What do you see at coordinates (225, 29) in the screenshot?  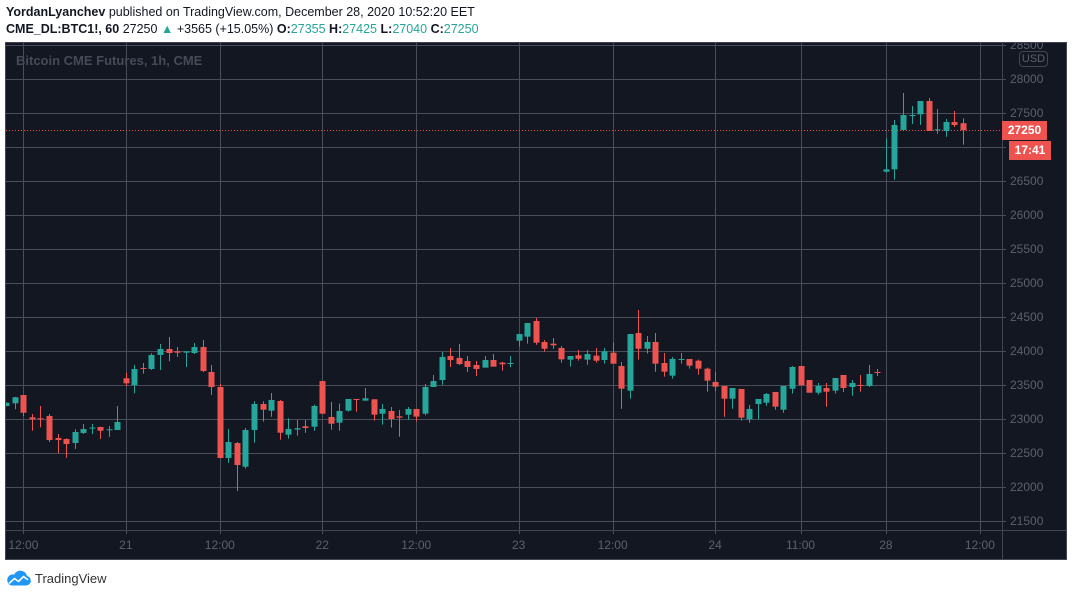 I see `price-change: +3565 (+15.05%)` at bounding box center [225, 29].